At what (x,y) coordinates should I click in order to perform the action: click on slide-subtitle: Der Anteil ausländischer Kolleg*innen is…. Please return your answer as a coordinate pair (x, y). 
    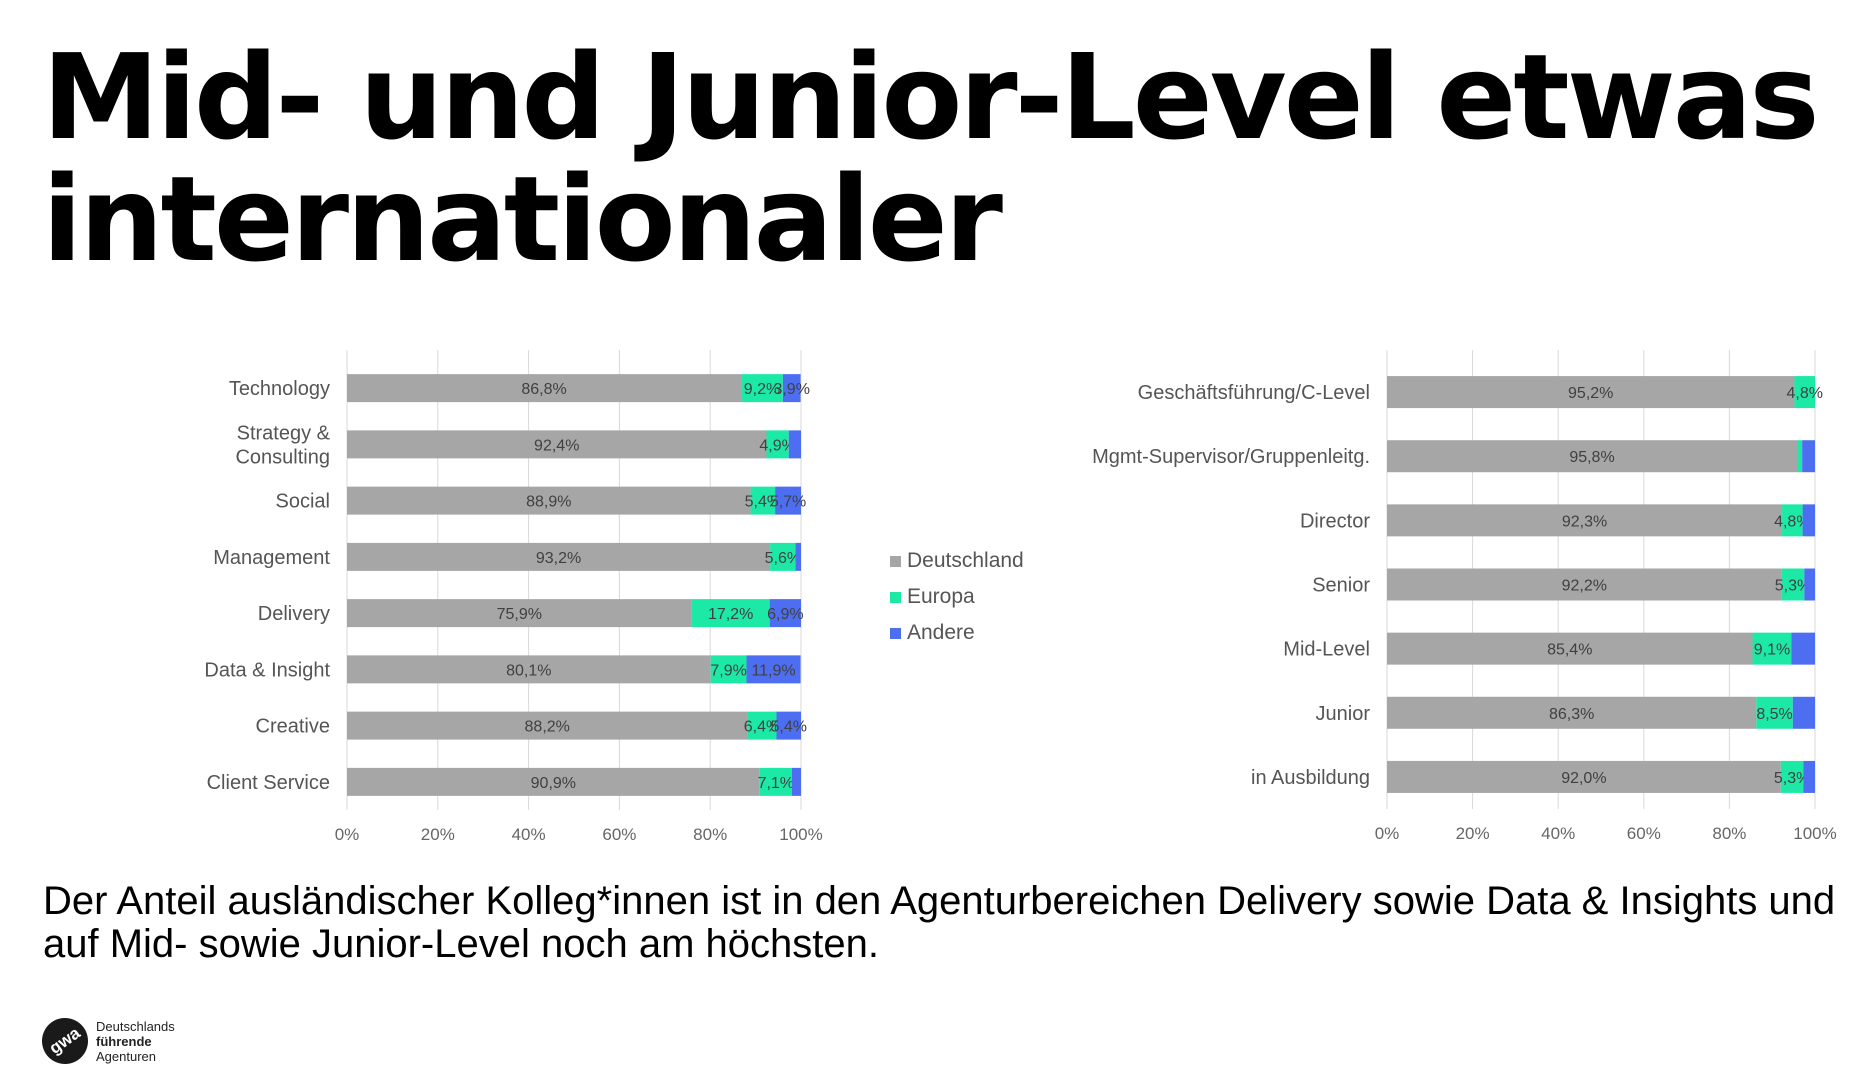
    Looking at the image, I should click on (939, 922).